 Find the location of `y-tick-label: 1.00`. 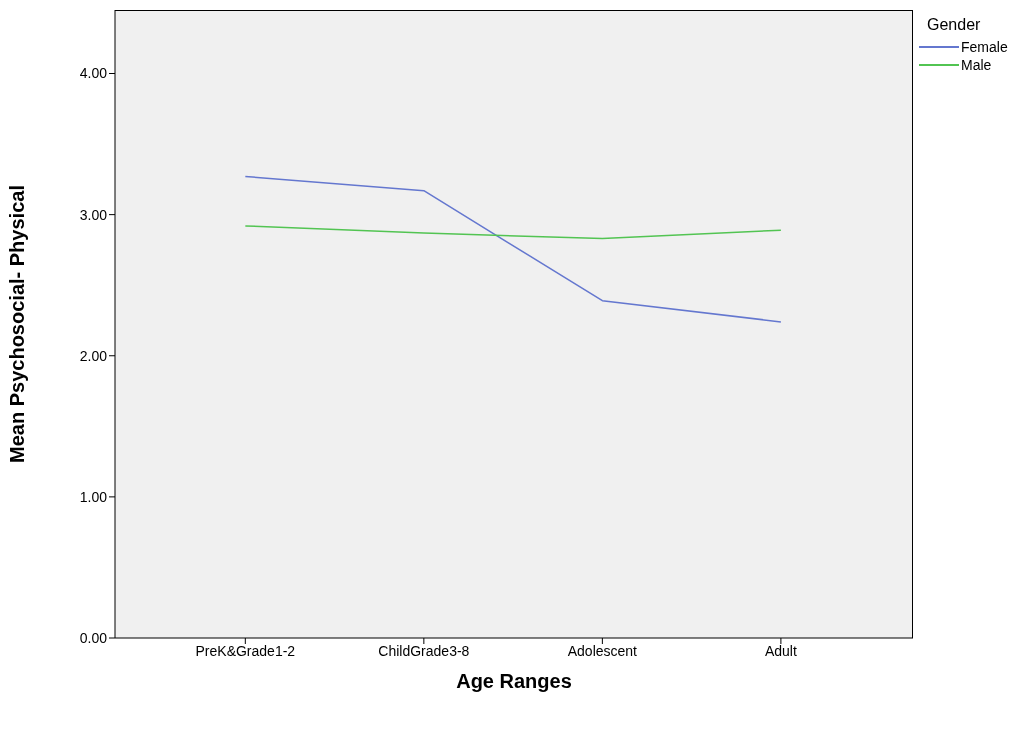

y-tick-label: 1.00 is located at coordinates (93, 496).